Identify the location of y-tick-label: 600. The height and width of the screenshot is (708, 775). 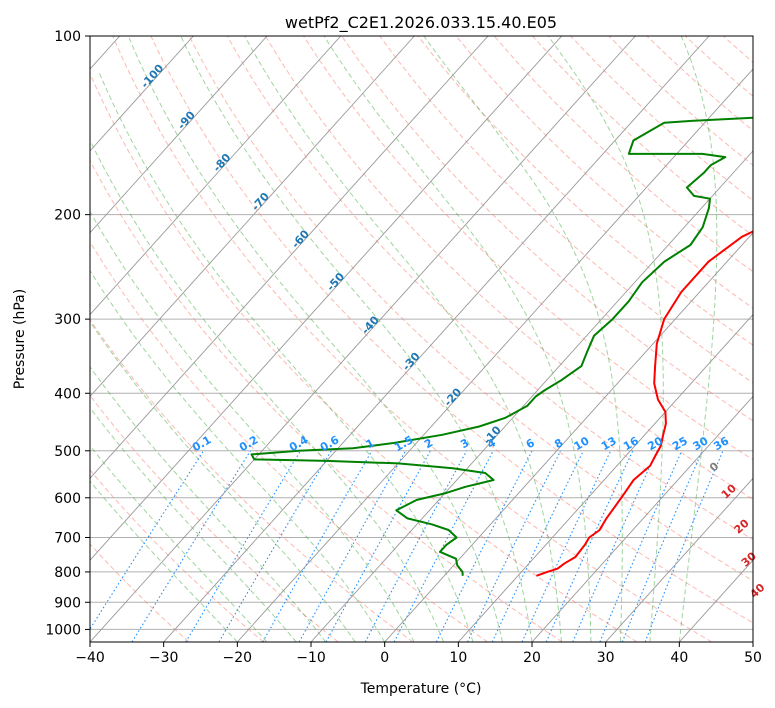
(67, 499).